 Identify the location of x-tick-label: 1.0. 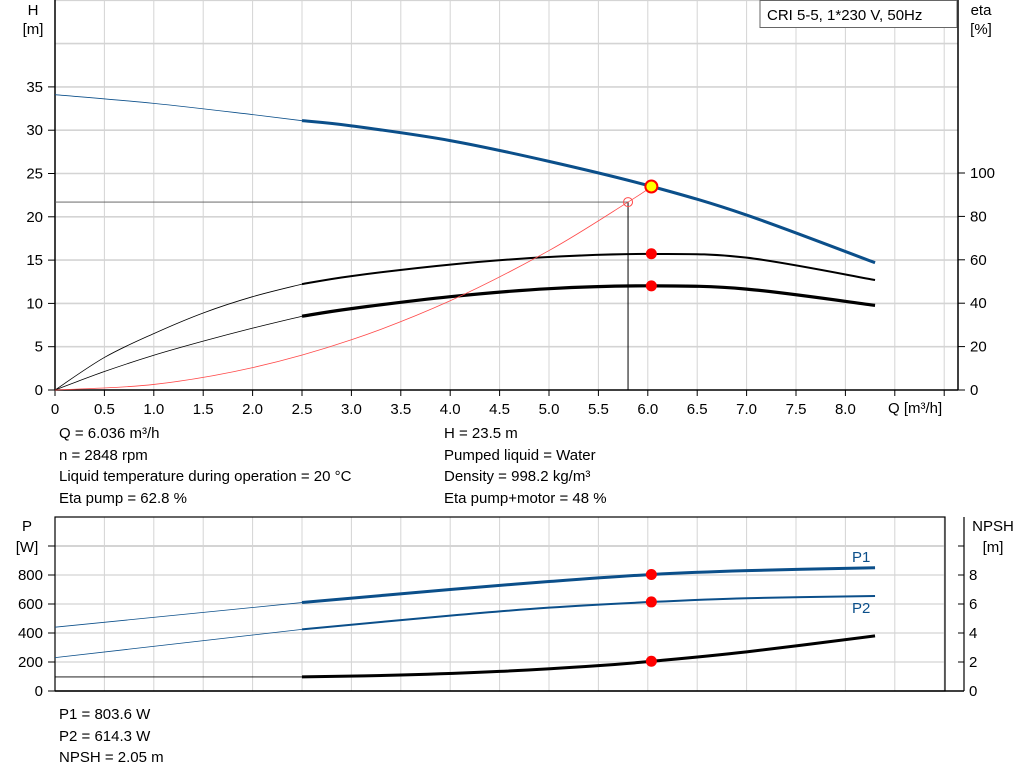
(153, 409).